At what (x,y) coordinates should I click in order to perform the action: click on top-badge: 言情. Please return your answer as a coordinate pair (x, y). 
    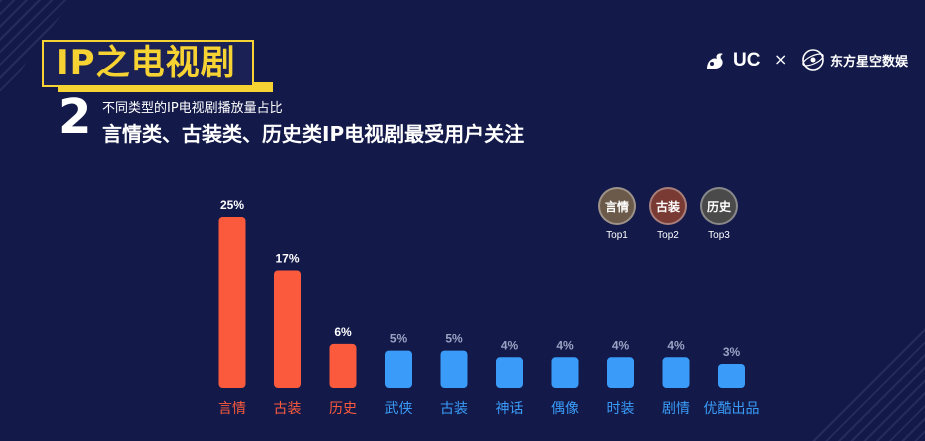
    Looking at the image, I should click on (617, 206).